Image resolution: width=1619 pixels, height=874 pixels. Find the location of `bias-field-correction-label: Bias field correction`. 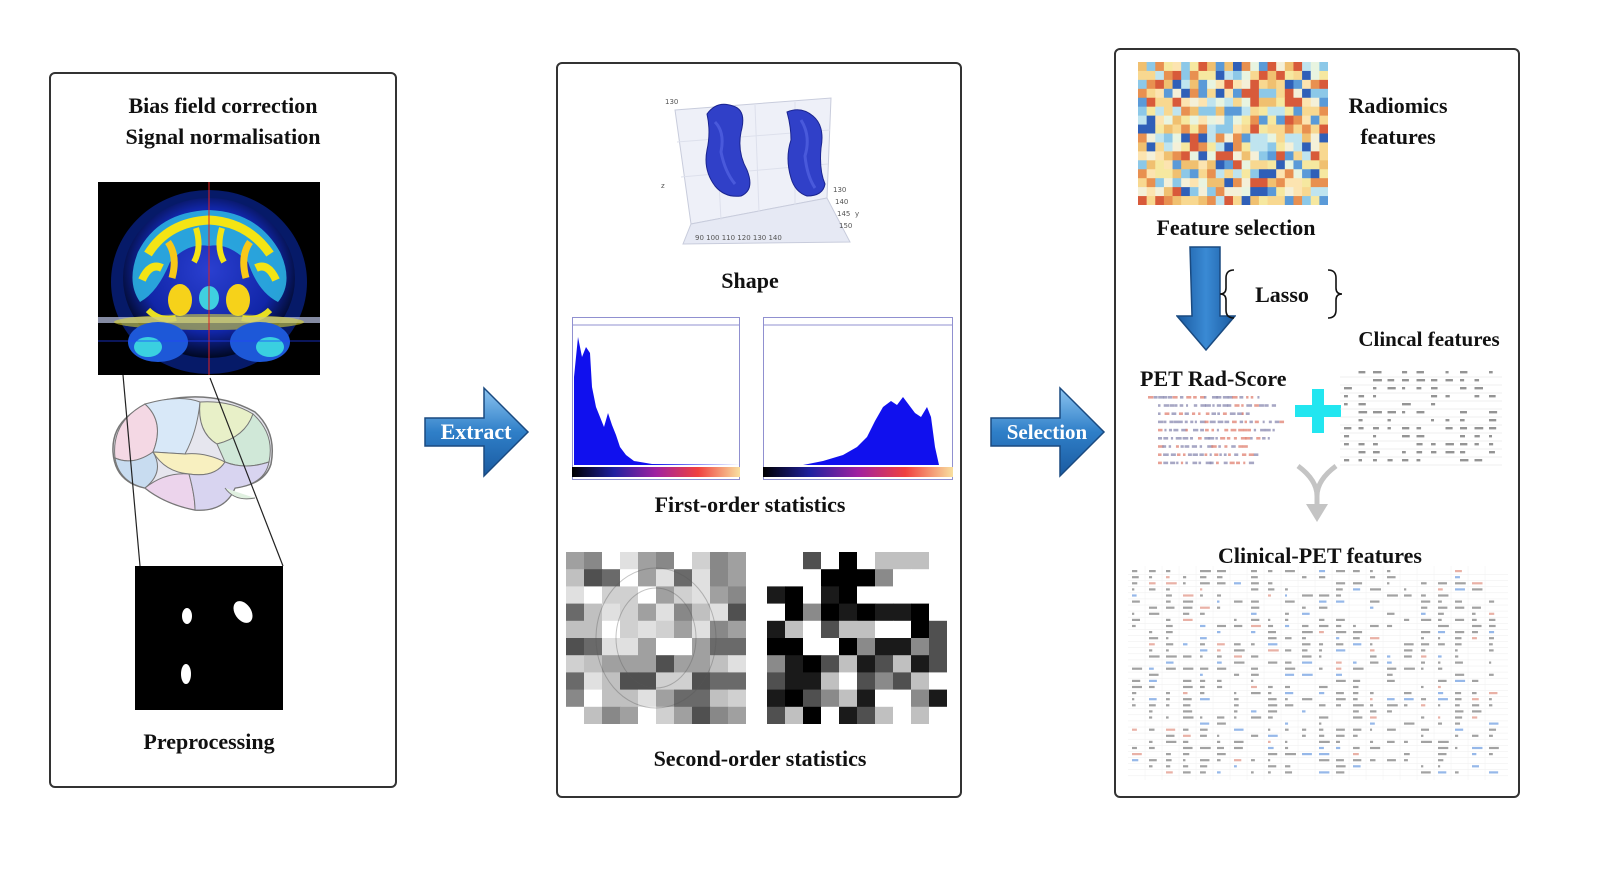

bias-field-correction-label: Bias field correction is located at coordinates (223, 105).